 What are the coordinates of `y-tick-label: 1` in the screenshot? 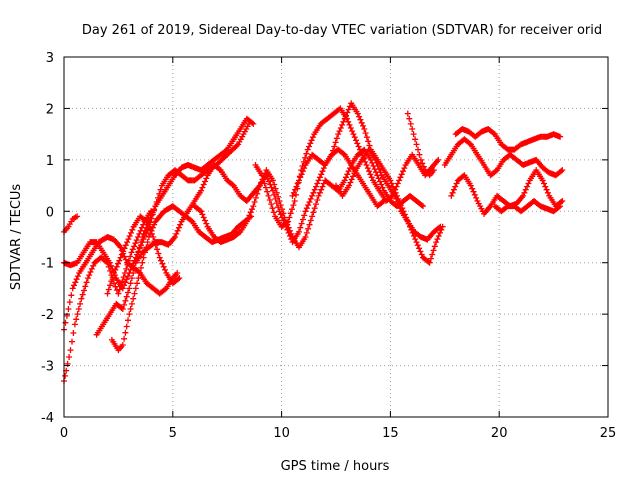 It's located at (50, 161).